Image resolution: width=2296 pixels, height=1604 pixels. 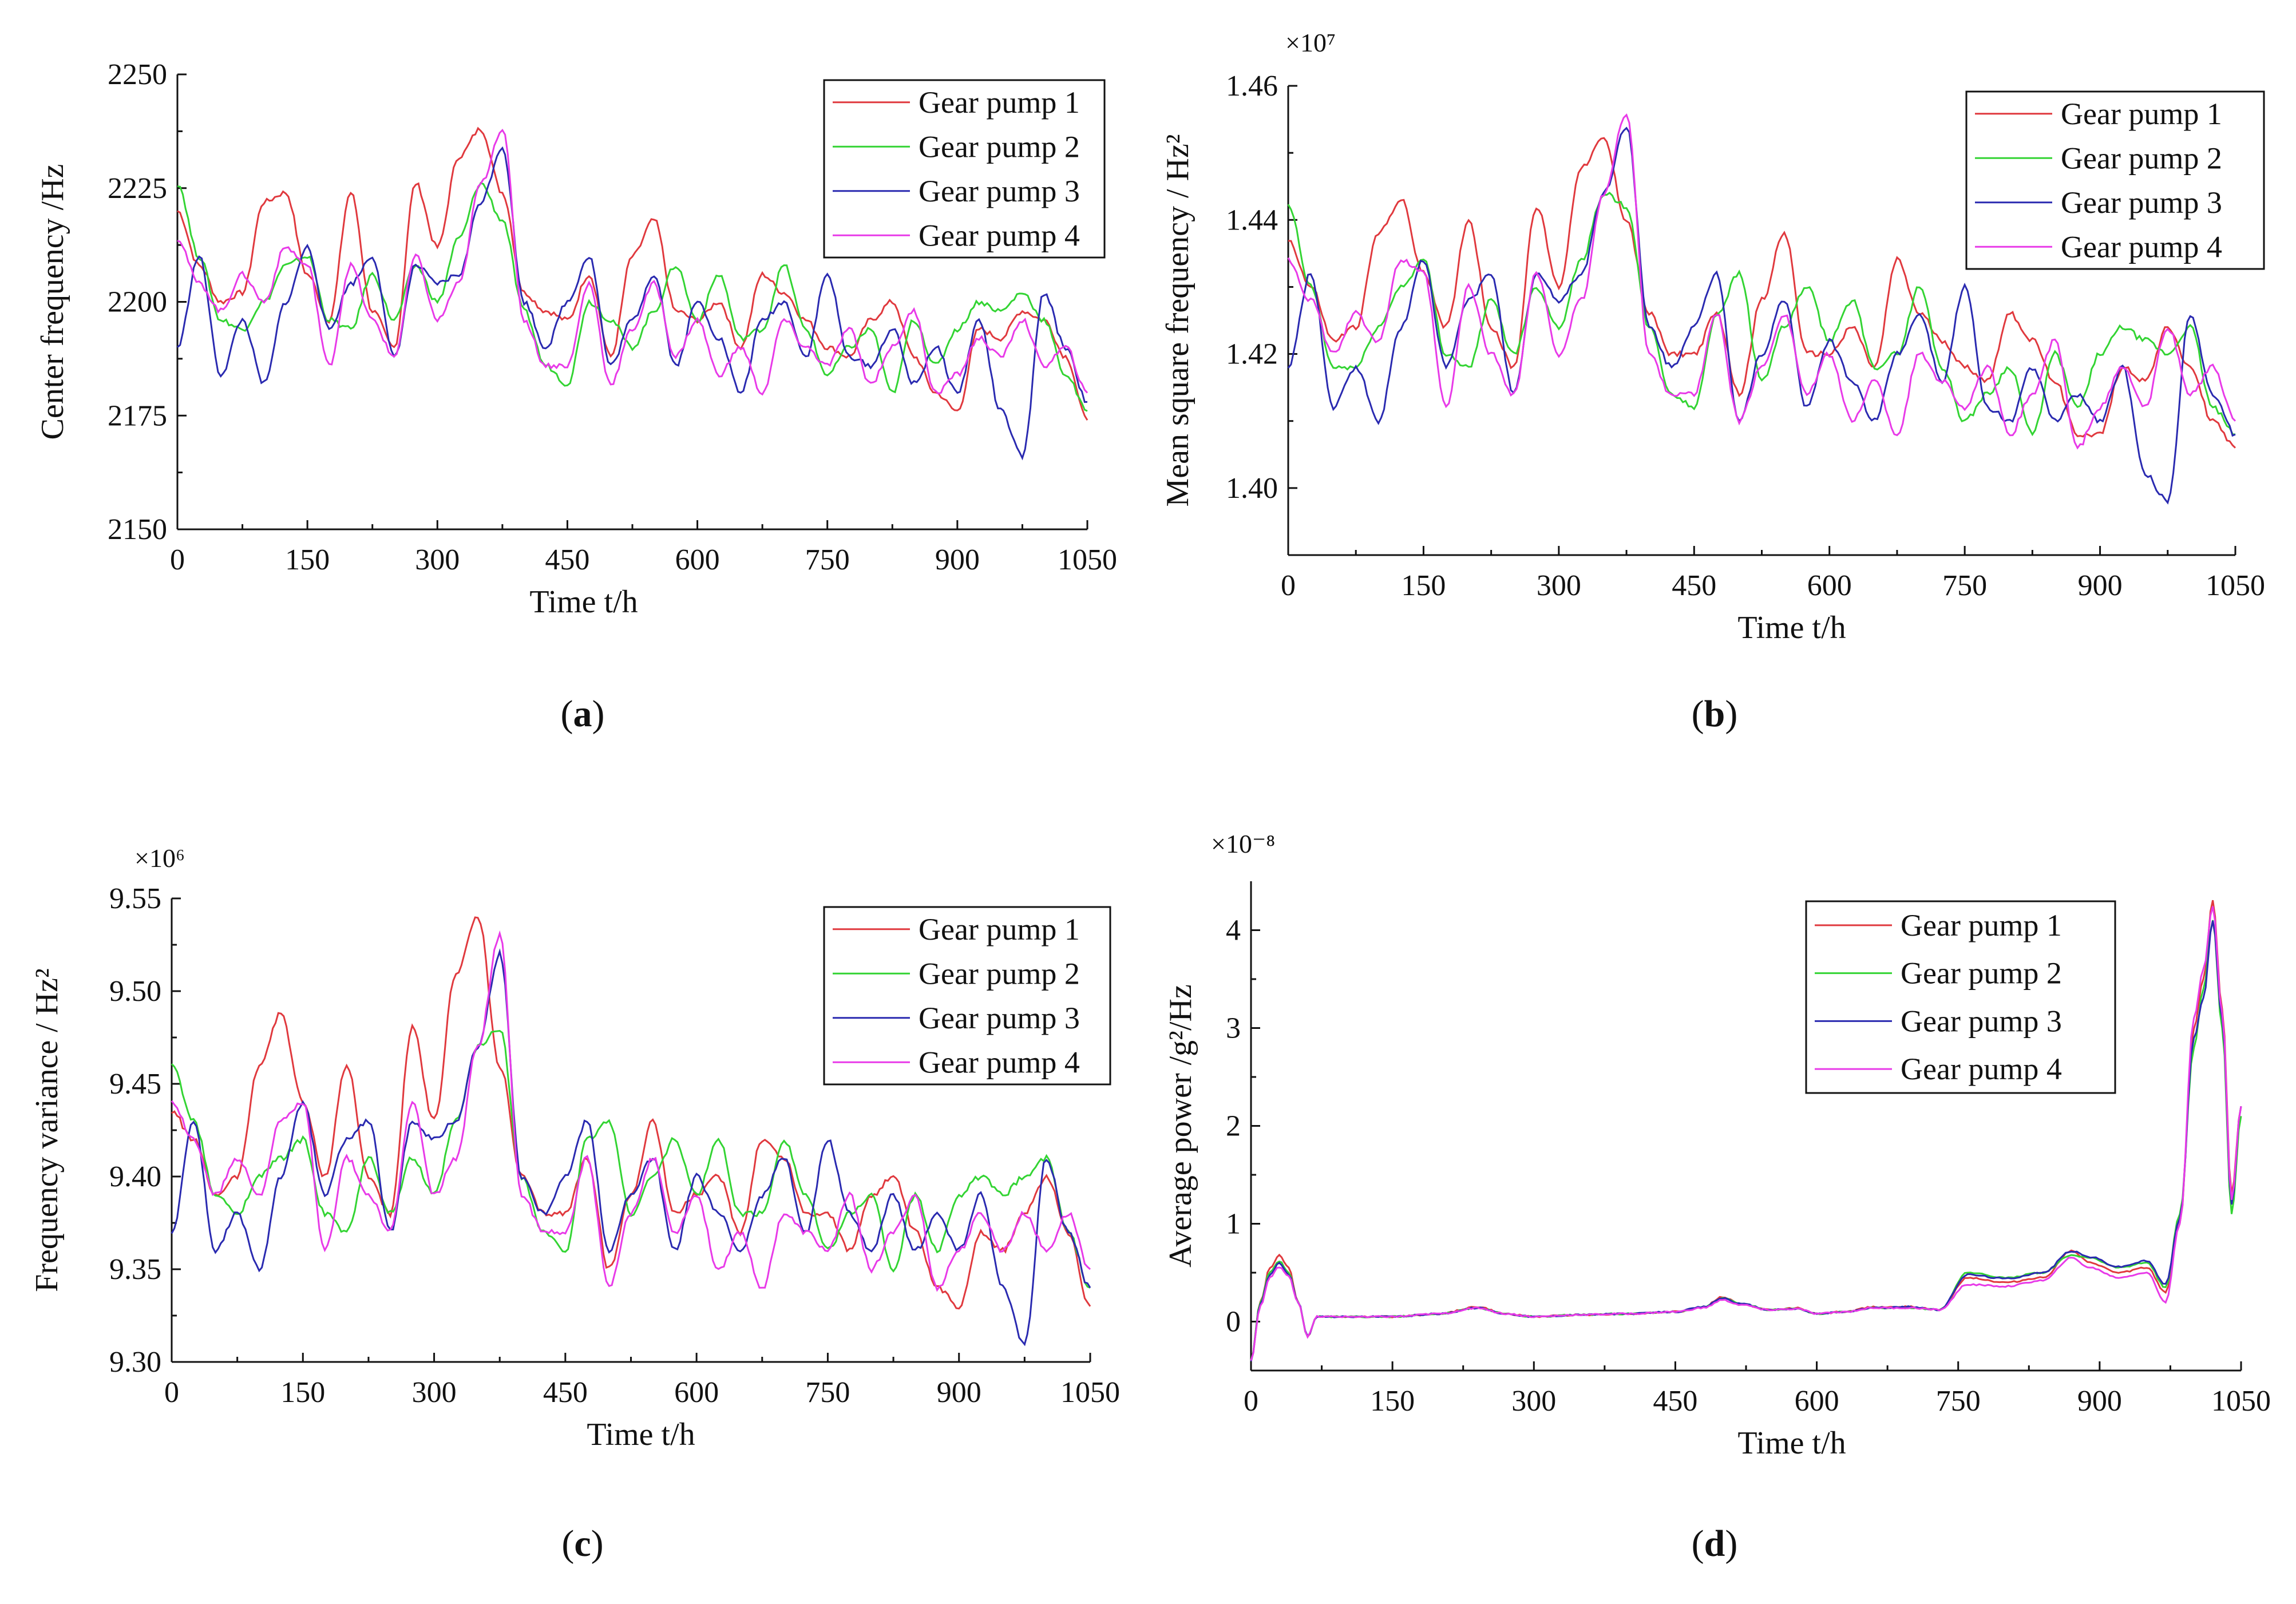 I want to click on y-tick-label: 2150, so click(x=137, y=529).